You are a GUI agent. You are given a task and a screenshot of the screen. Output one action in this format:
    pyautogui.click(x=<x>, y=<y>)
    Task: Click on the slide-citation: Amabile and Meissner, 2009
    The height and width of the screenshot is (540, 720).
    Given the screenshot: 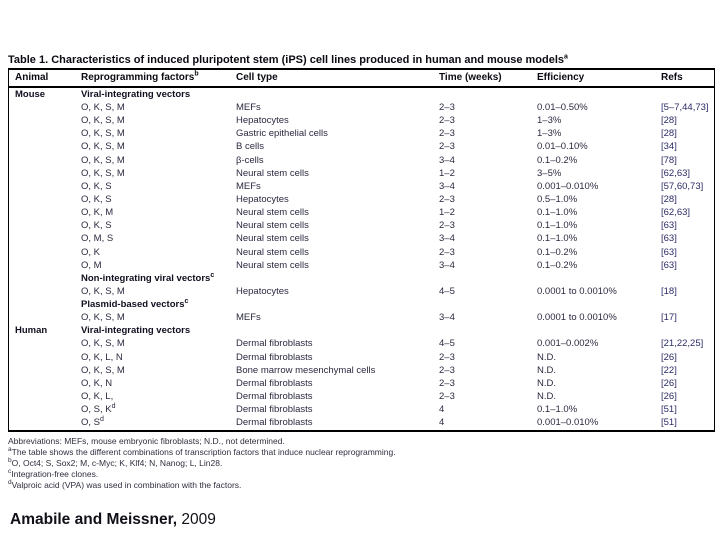 What is the action you would take?
    pyautogui.click(x=113, y=520)
    